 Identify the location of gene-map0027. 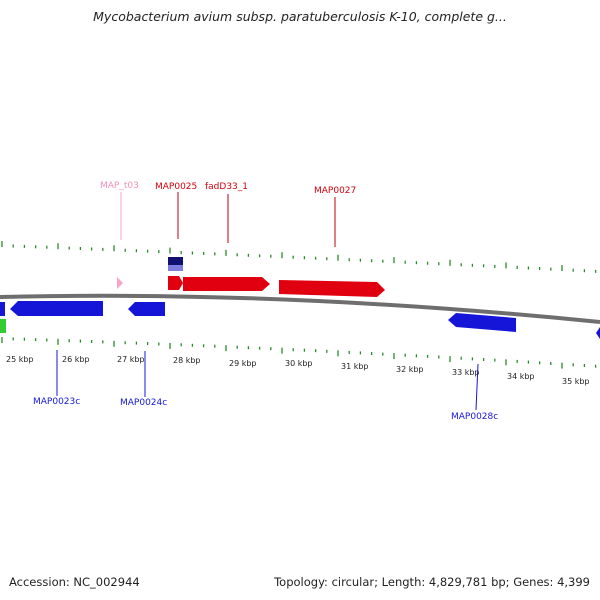
(332, 288).